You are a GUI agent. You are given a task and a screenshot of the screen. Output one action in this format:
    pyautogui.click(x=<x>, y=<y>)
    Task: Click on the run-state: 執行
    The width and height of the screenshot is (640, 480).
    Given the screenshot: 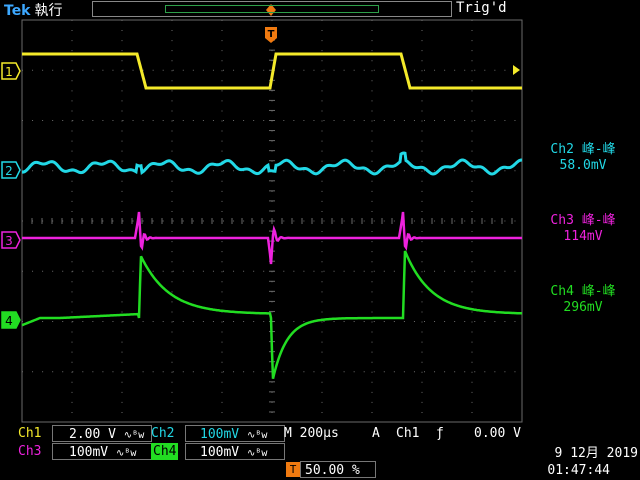 What is the action you would take?
    pyautogui.click(x=48, y=11)
    